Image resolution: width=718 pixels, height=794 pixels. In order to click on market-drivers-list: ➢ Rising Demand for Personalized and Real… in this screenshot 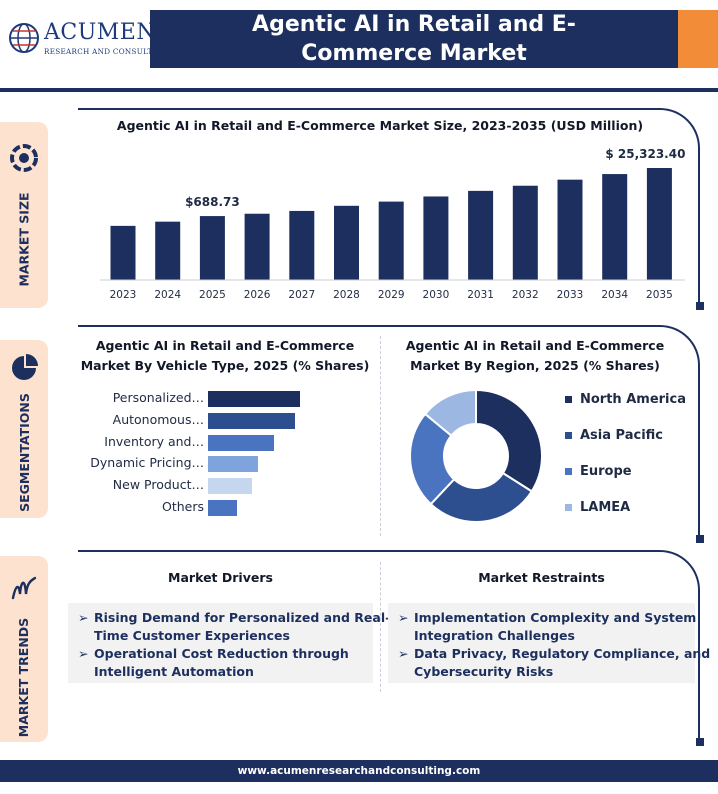, I will do `click(229, 643)`.